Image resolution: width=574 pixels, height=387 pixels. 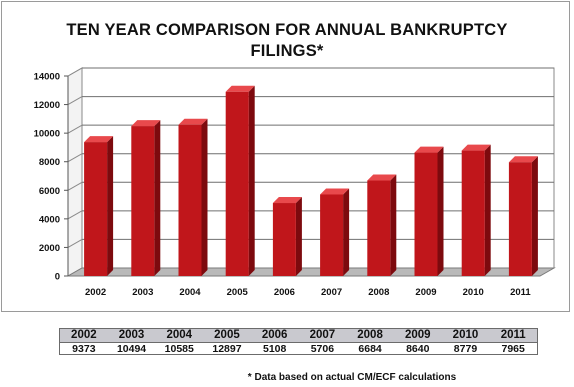 I want to click on y-tick-label: 14000, so click(x=47, y=77).